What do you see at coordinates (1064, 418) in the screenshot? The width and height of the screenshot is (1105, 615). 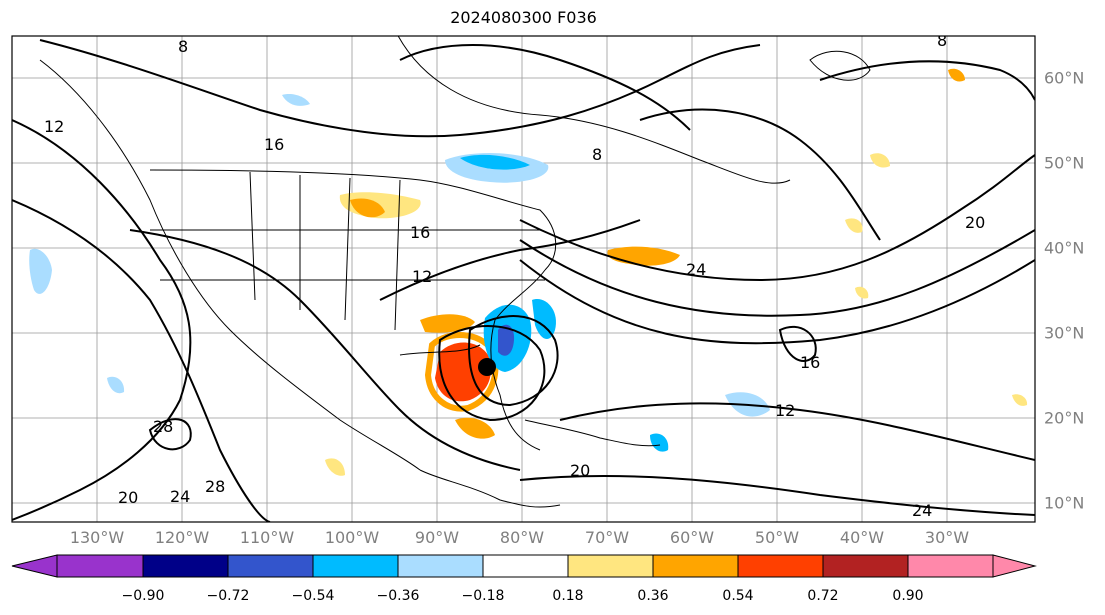 I see `lat-label: 20°N` at bounding box center [1064, 418].